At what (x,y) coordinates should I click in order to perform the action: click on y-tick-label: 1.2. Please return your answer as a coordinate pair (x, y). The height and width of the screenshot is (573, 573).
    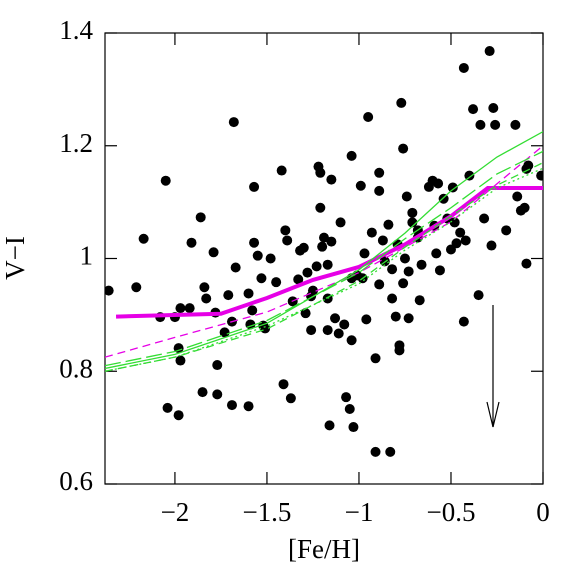
    Looking at the image, I should click on (76, 143).